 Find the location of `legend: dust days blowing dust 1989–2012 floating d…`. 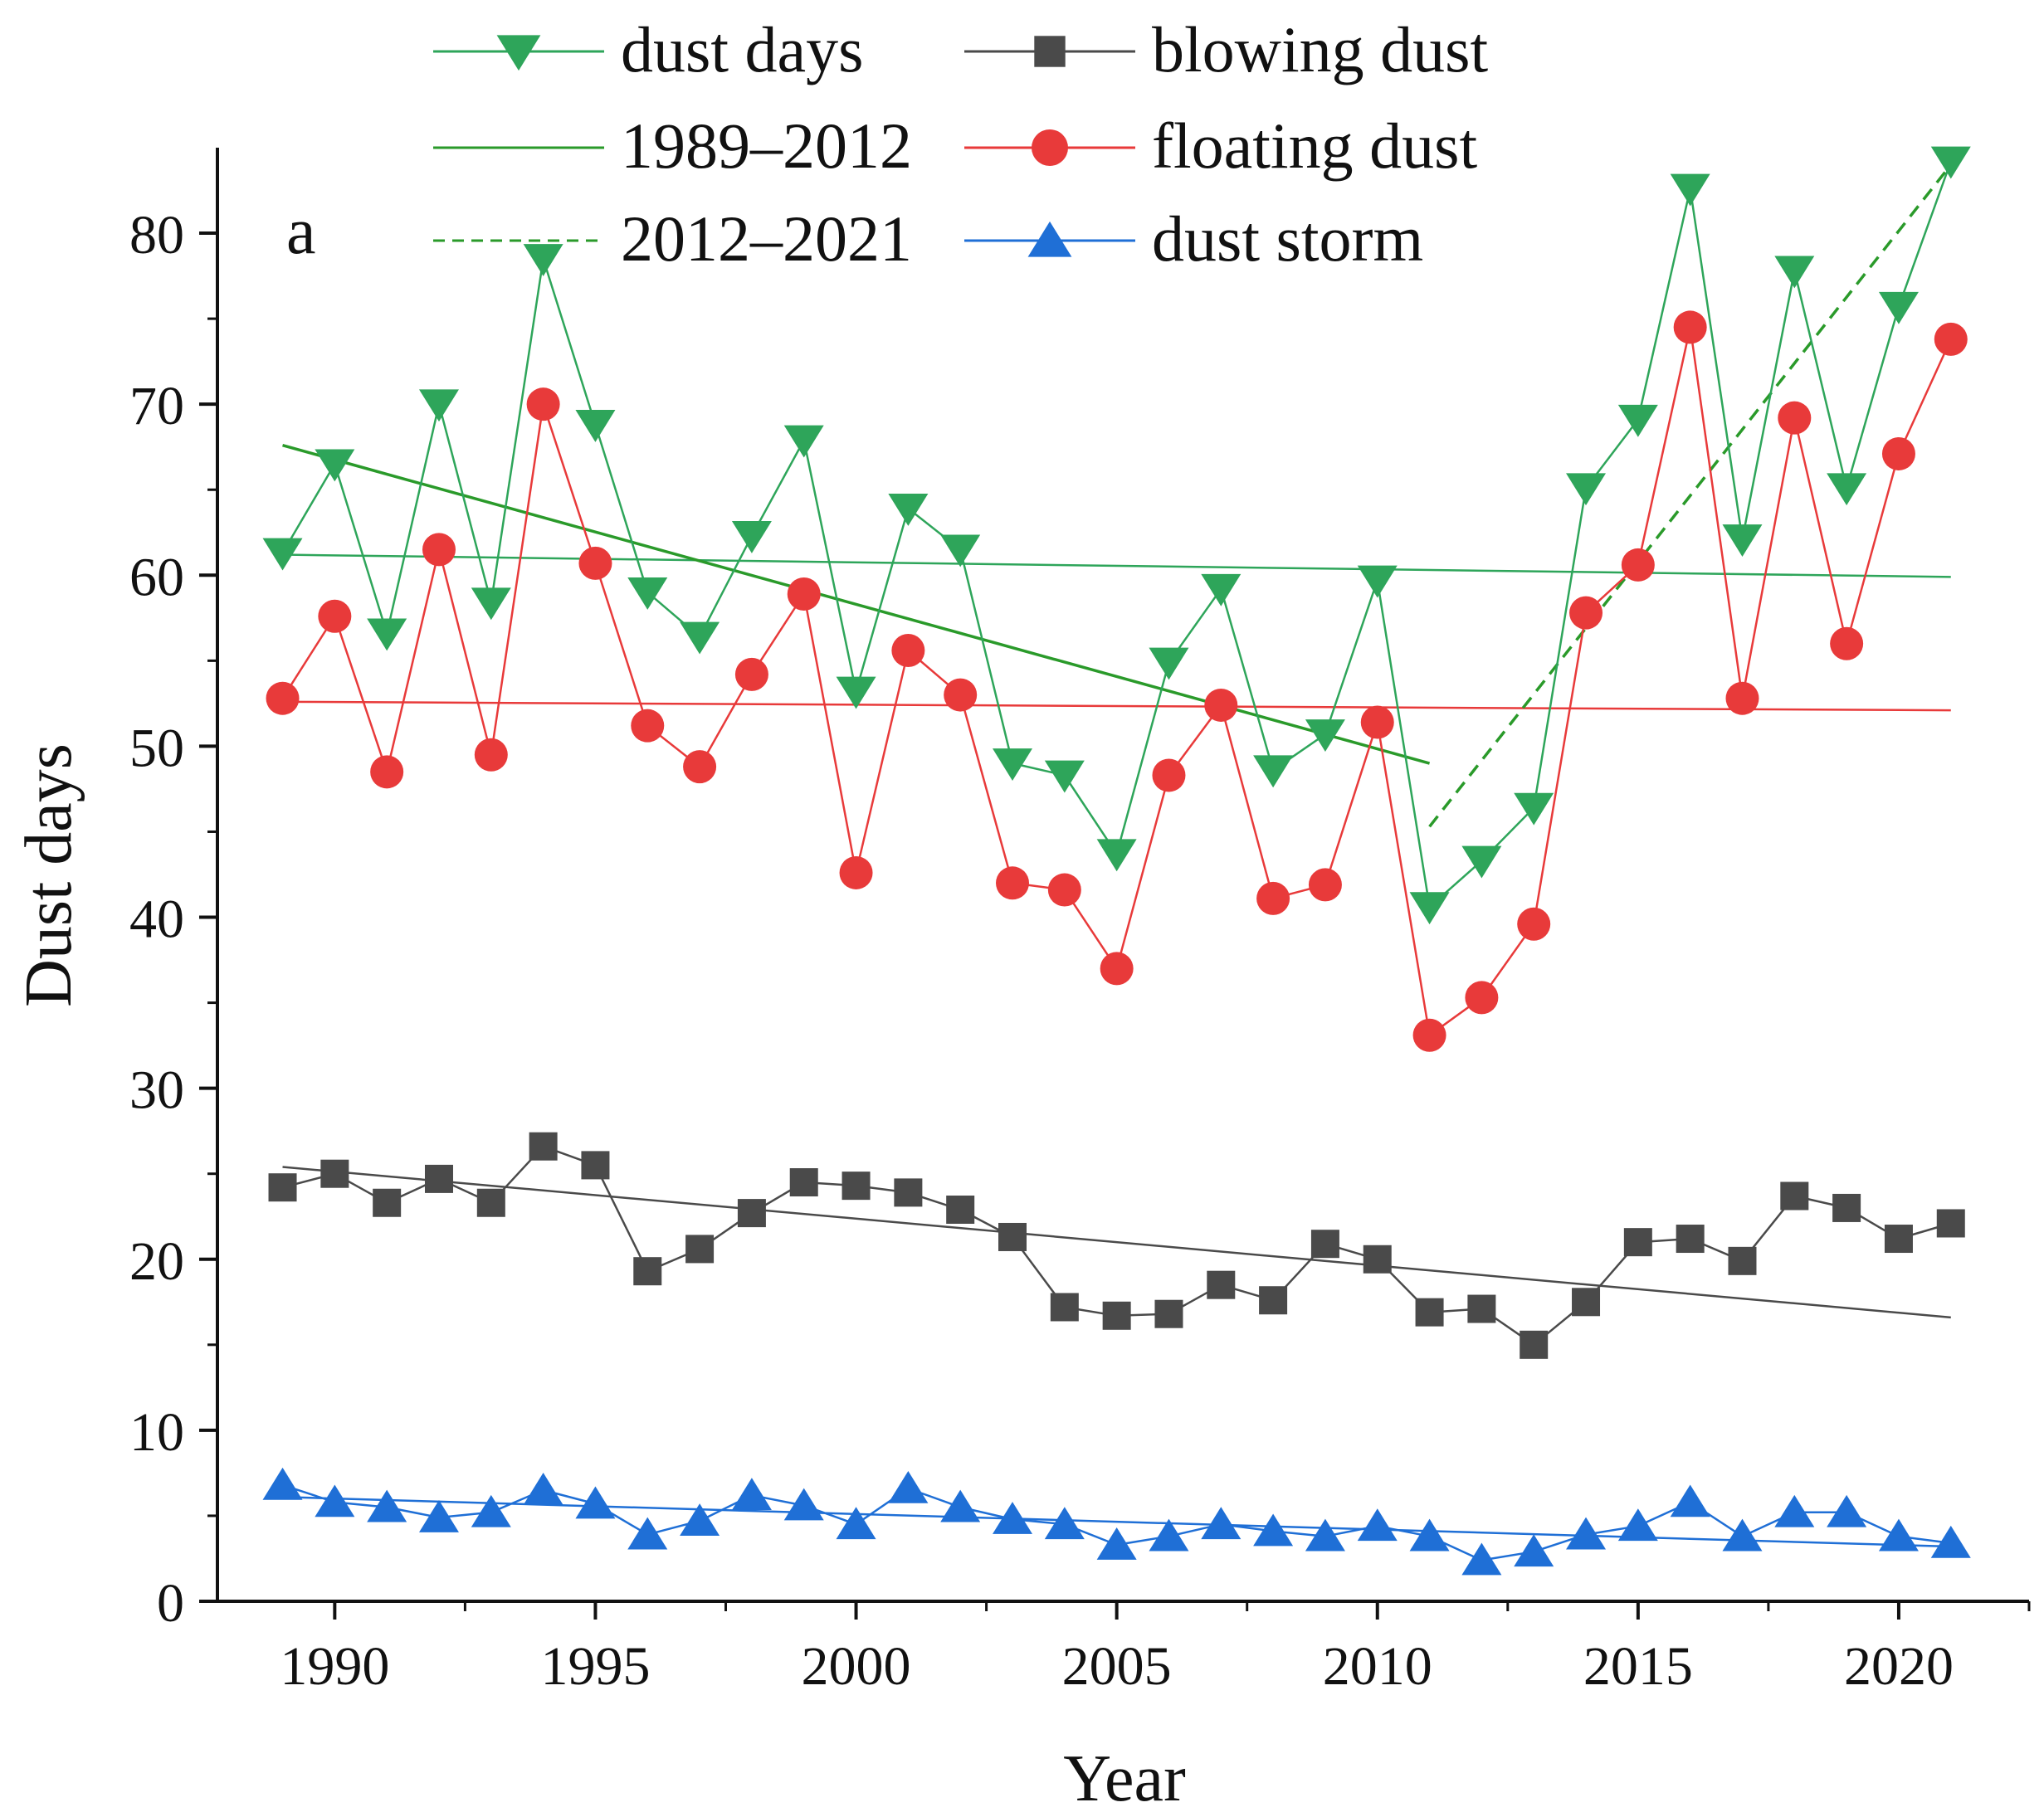

legend: dust days blowing dust 1989–2012 floating d… is located at coordinates (961, 144).